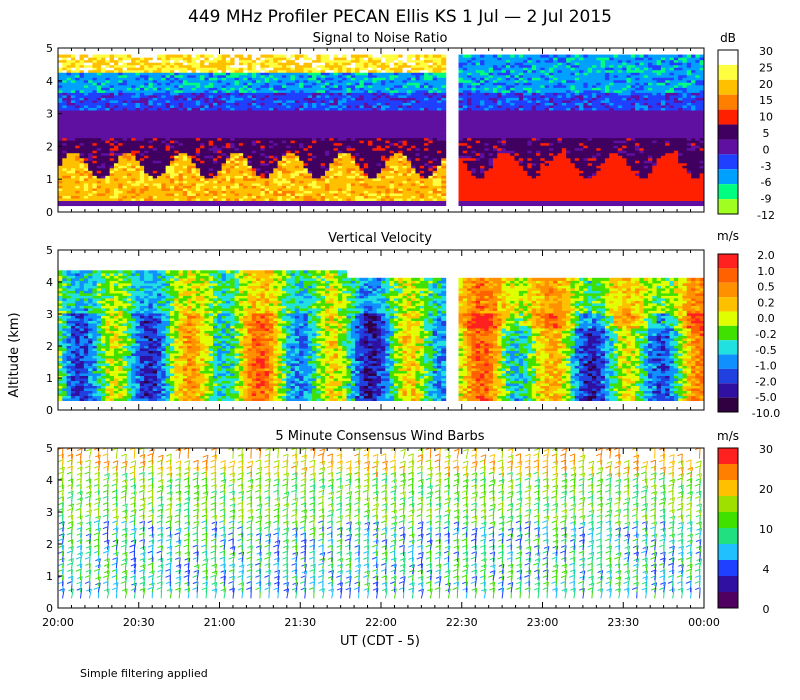  Describe the element at coordinates (766, 166) in the screenshot. I see `colorbar-label: -3` at that location.